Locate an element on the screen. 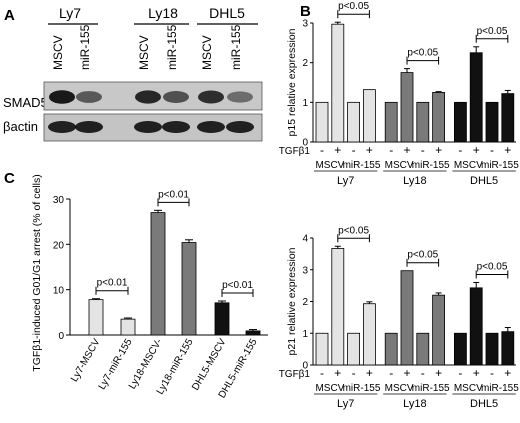  blot-lane-3: MSCV is located at coordinates (144, 52).